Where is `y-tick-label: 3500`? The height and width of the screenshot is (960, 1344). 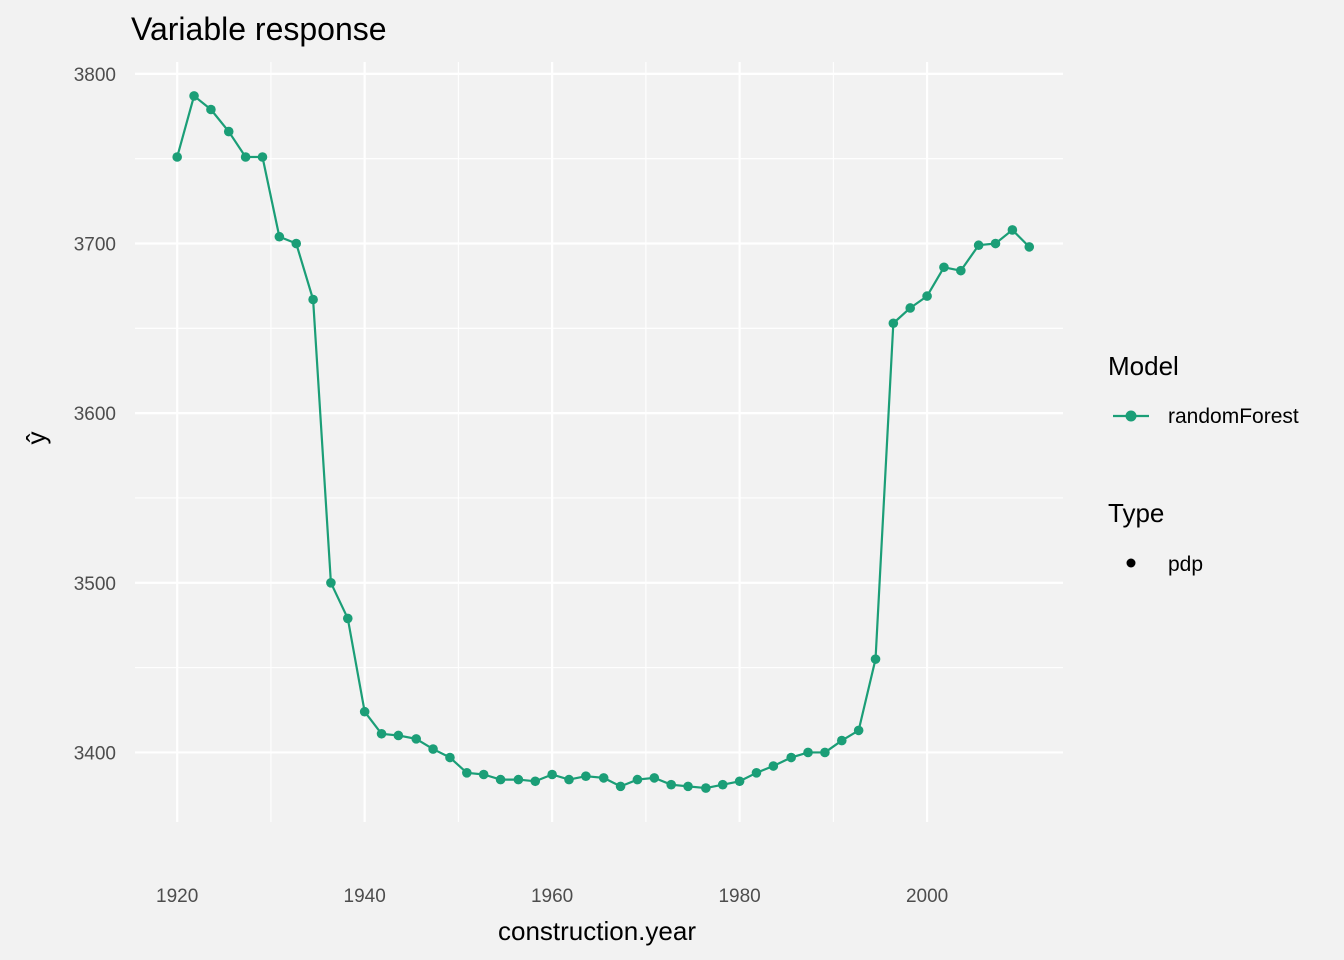
y-tick-label: 3500 is located at coordinates (95, 584).